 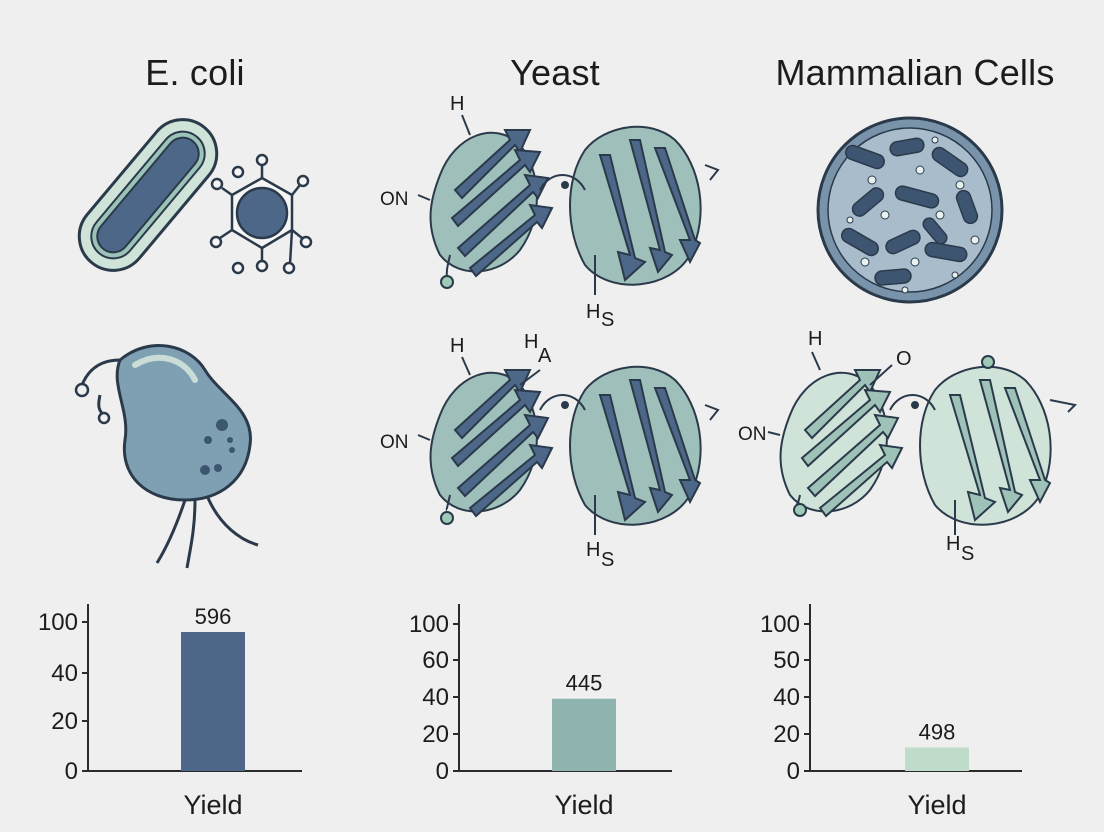 What do you see at coordinates (555, 72) in the screenshot?
I see `title-yeast: Yeast` at bounding box center [555, 72].